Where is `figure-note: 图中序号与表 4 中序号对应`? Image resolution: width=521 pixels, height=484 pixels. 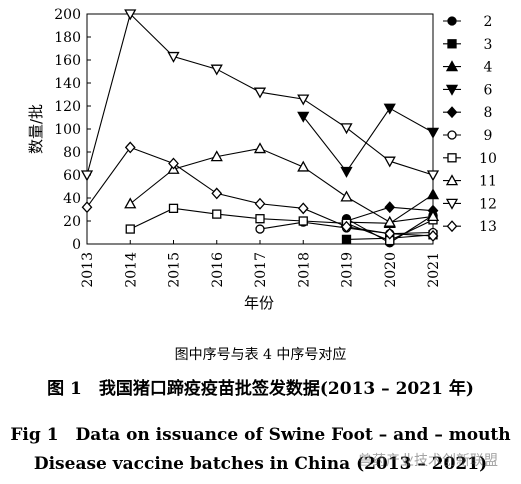 figure-note: 图中序号与表 4 中序号对应 is located at coordinates (260, 355).